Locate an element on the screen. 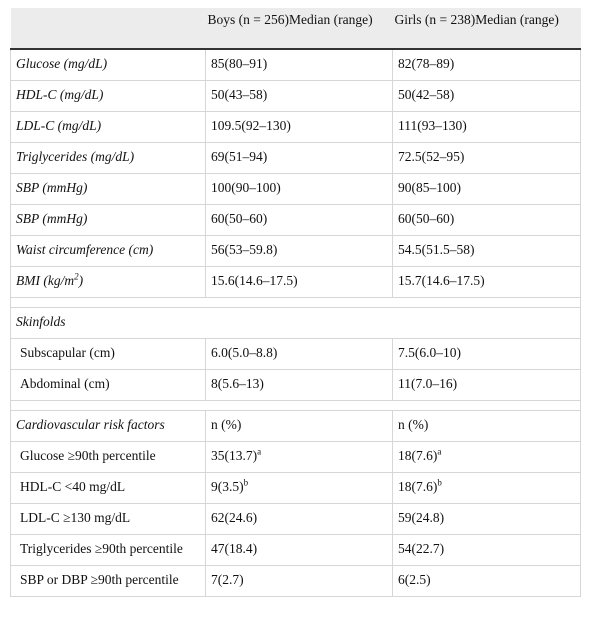  table-row: SBP (mmHg) 100(90–100) 90(85–100) is located at coordinates (295, 189).